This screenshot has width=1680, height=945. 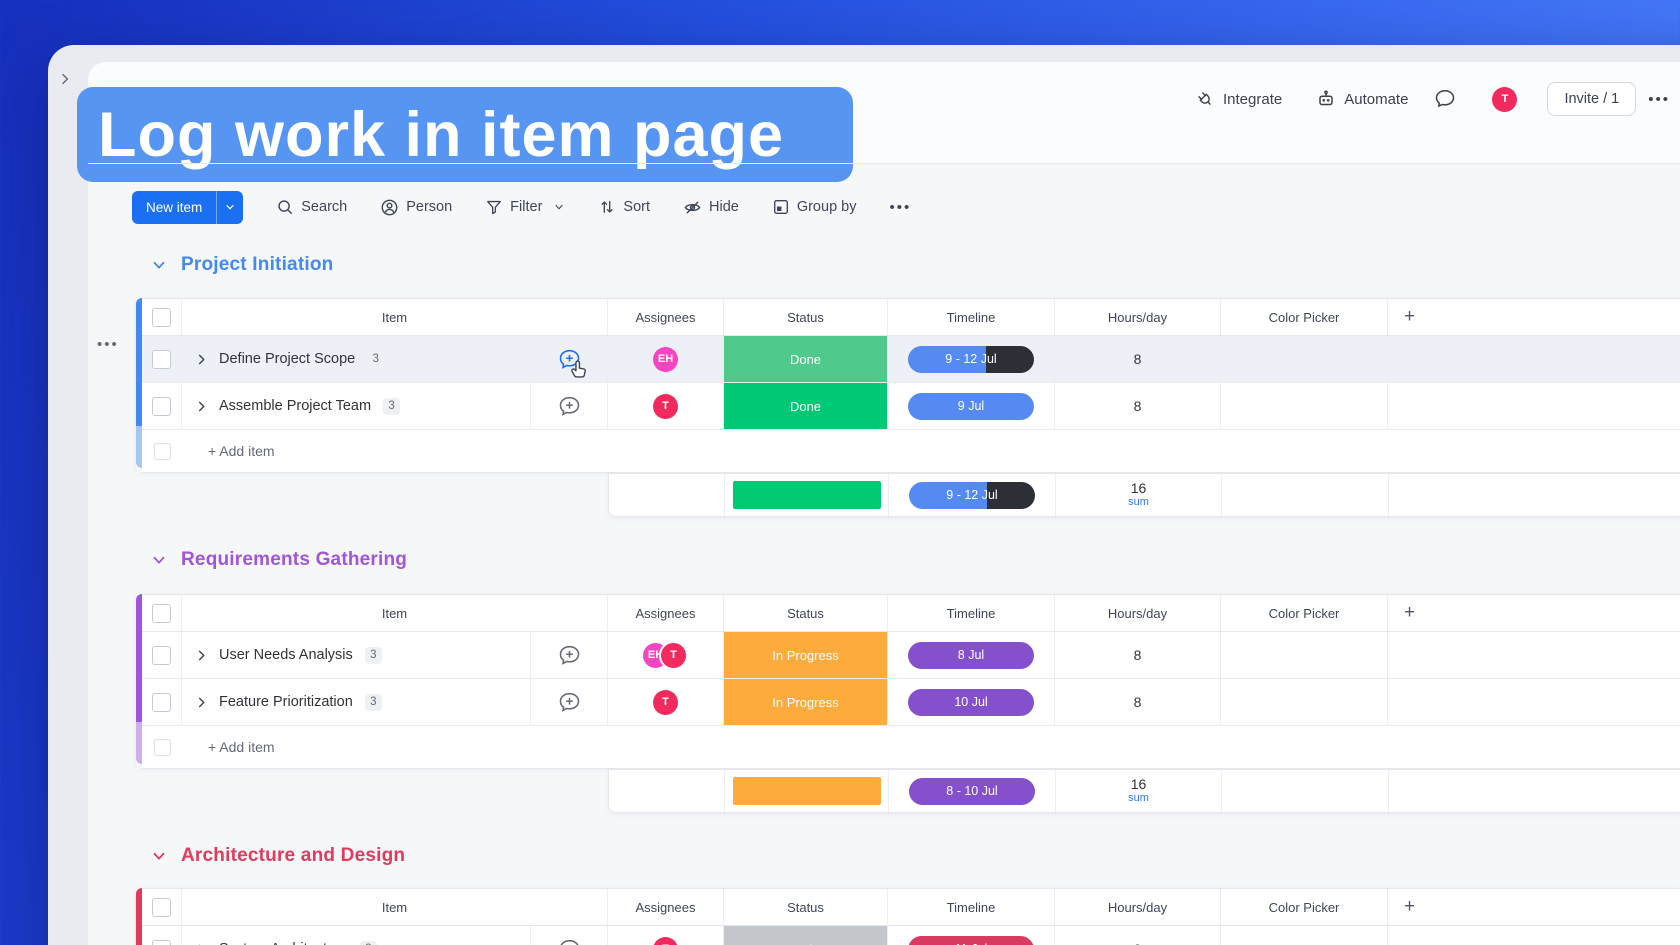 I want to click on table-row: System Architecture 3 T Todo 11 Jul 8, so click(x=911, y=935).